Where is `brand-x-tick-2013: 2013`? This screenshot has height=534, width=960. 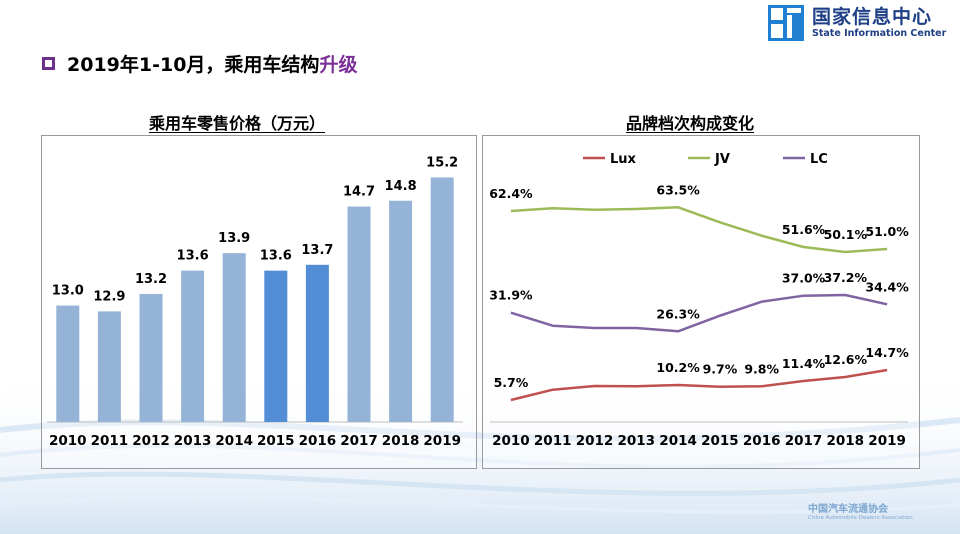 brand-x-tick-2013: 2013 is located at coordinates (637, 441).